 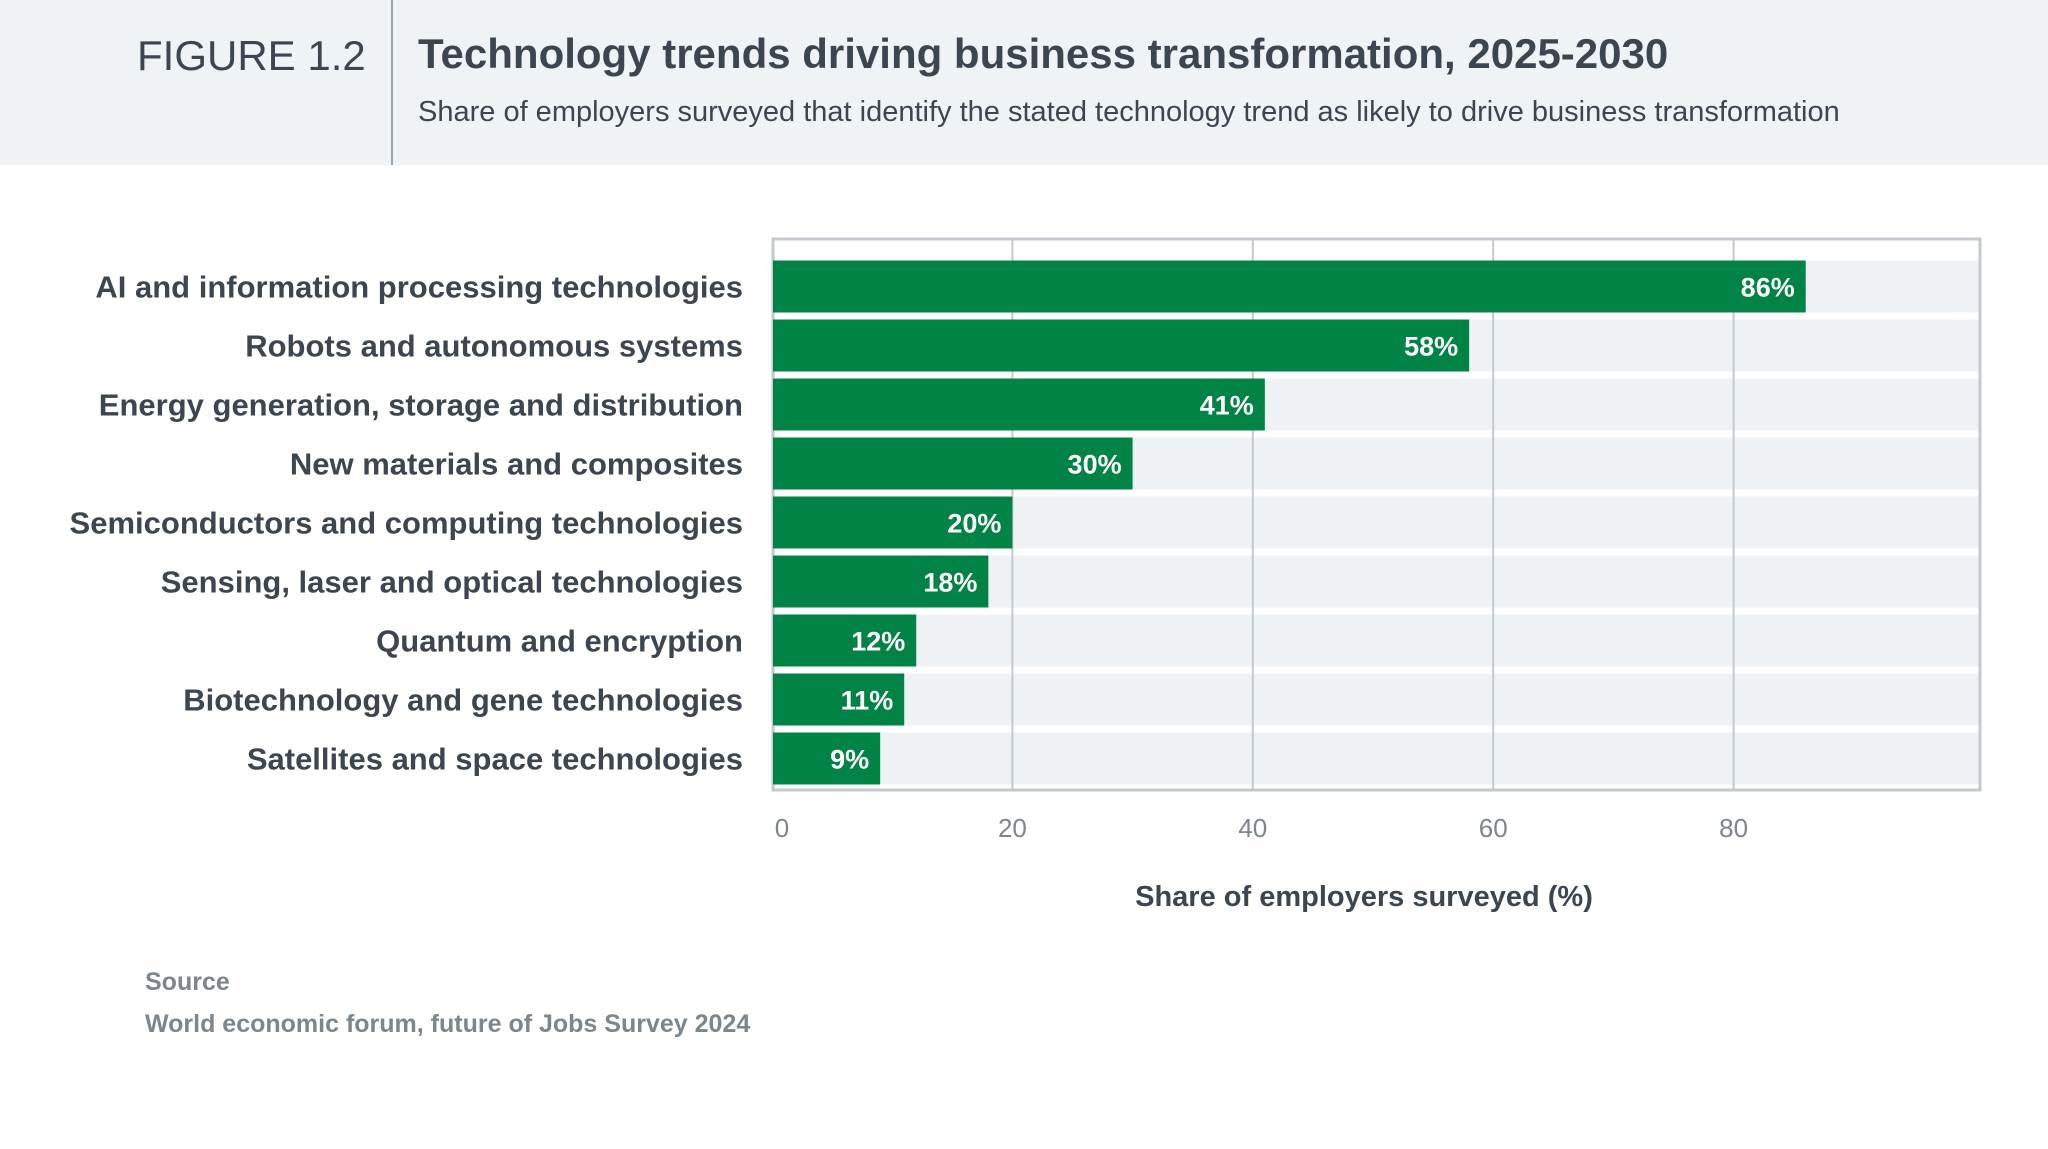 What do you see at coordinates (1095, 465) in the screenshot?
I see `data-label: 30%` at bounding box center [1095, 465].